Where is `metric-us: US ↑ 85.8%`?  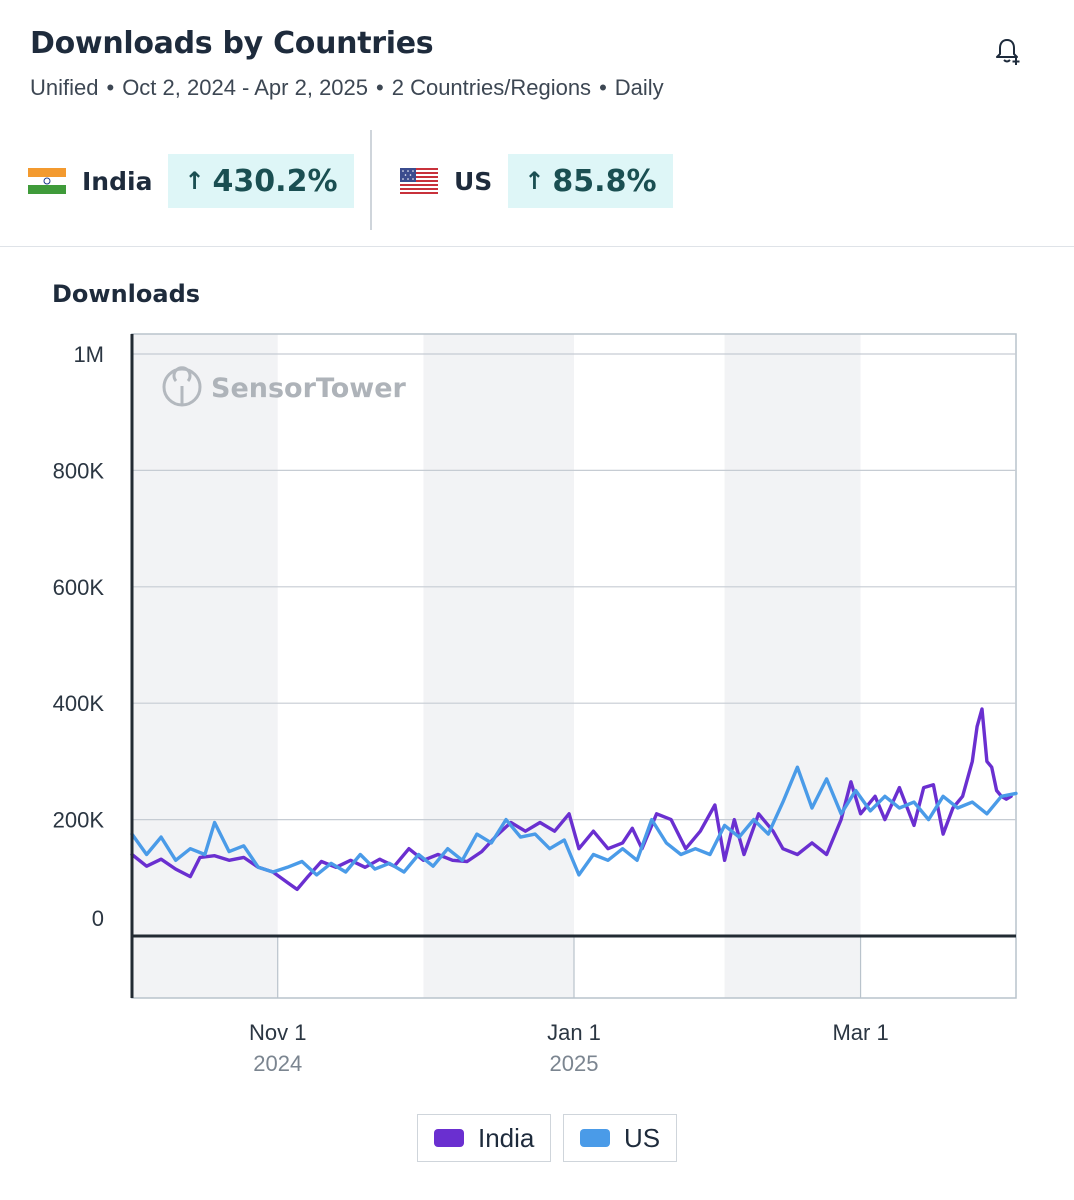 metric-us: US ↑ 85.8% is located at coordinates (536, 181).